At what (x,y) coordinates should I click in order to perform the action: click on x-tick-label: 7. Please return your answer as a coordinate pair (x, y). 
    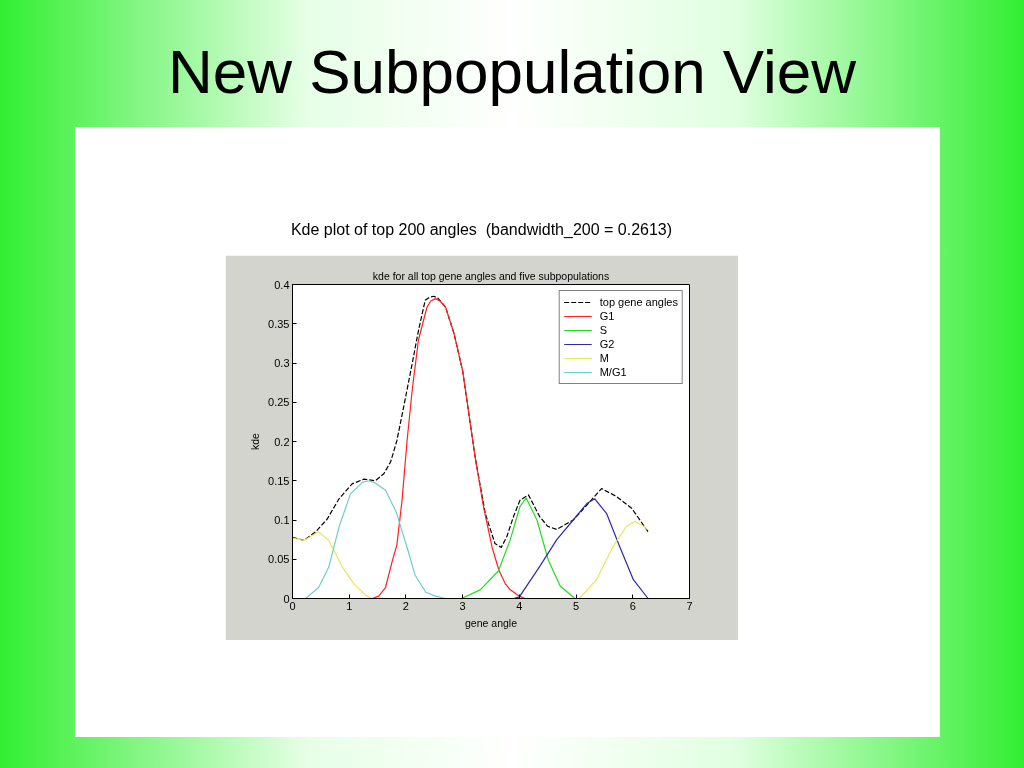
    Looking at the image, I should click on (689, 605).